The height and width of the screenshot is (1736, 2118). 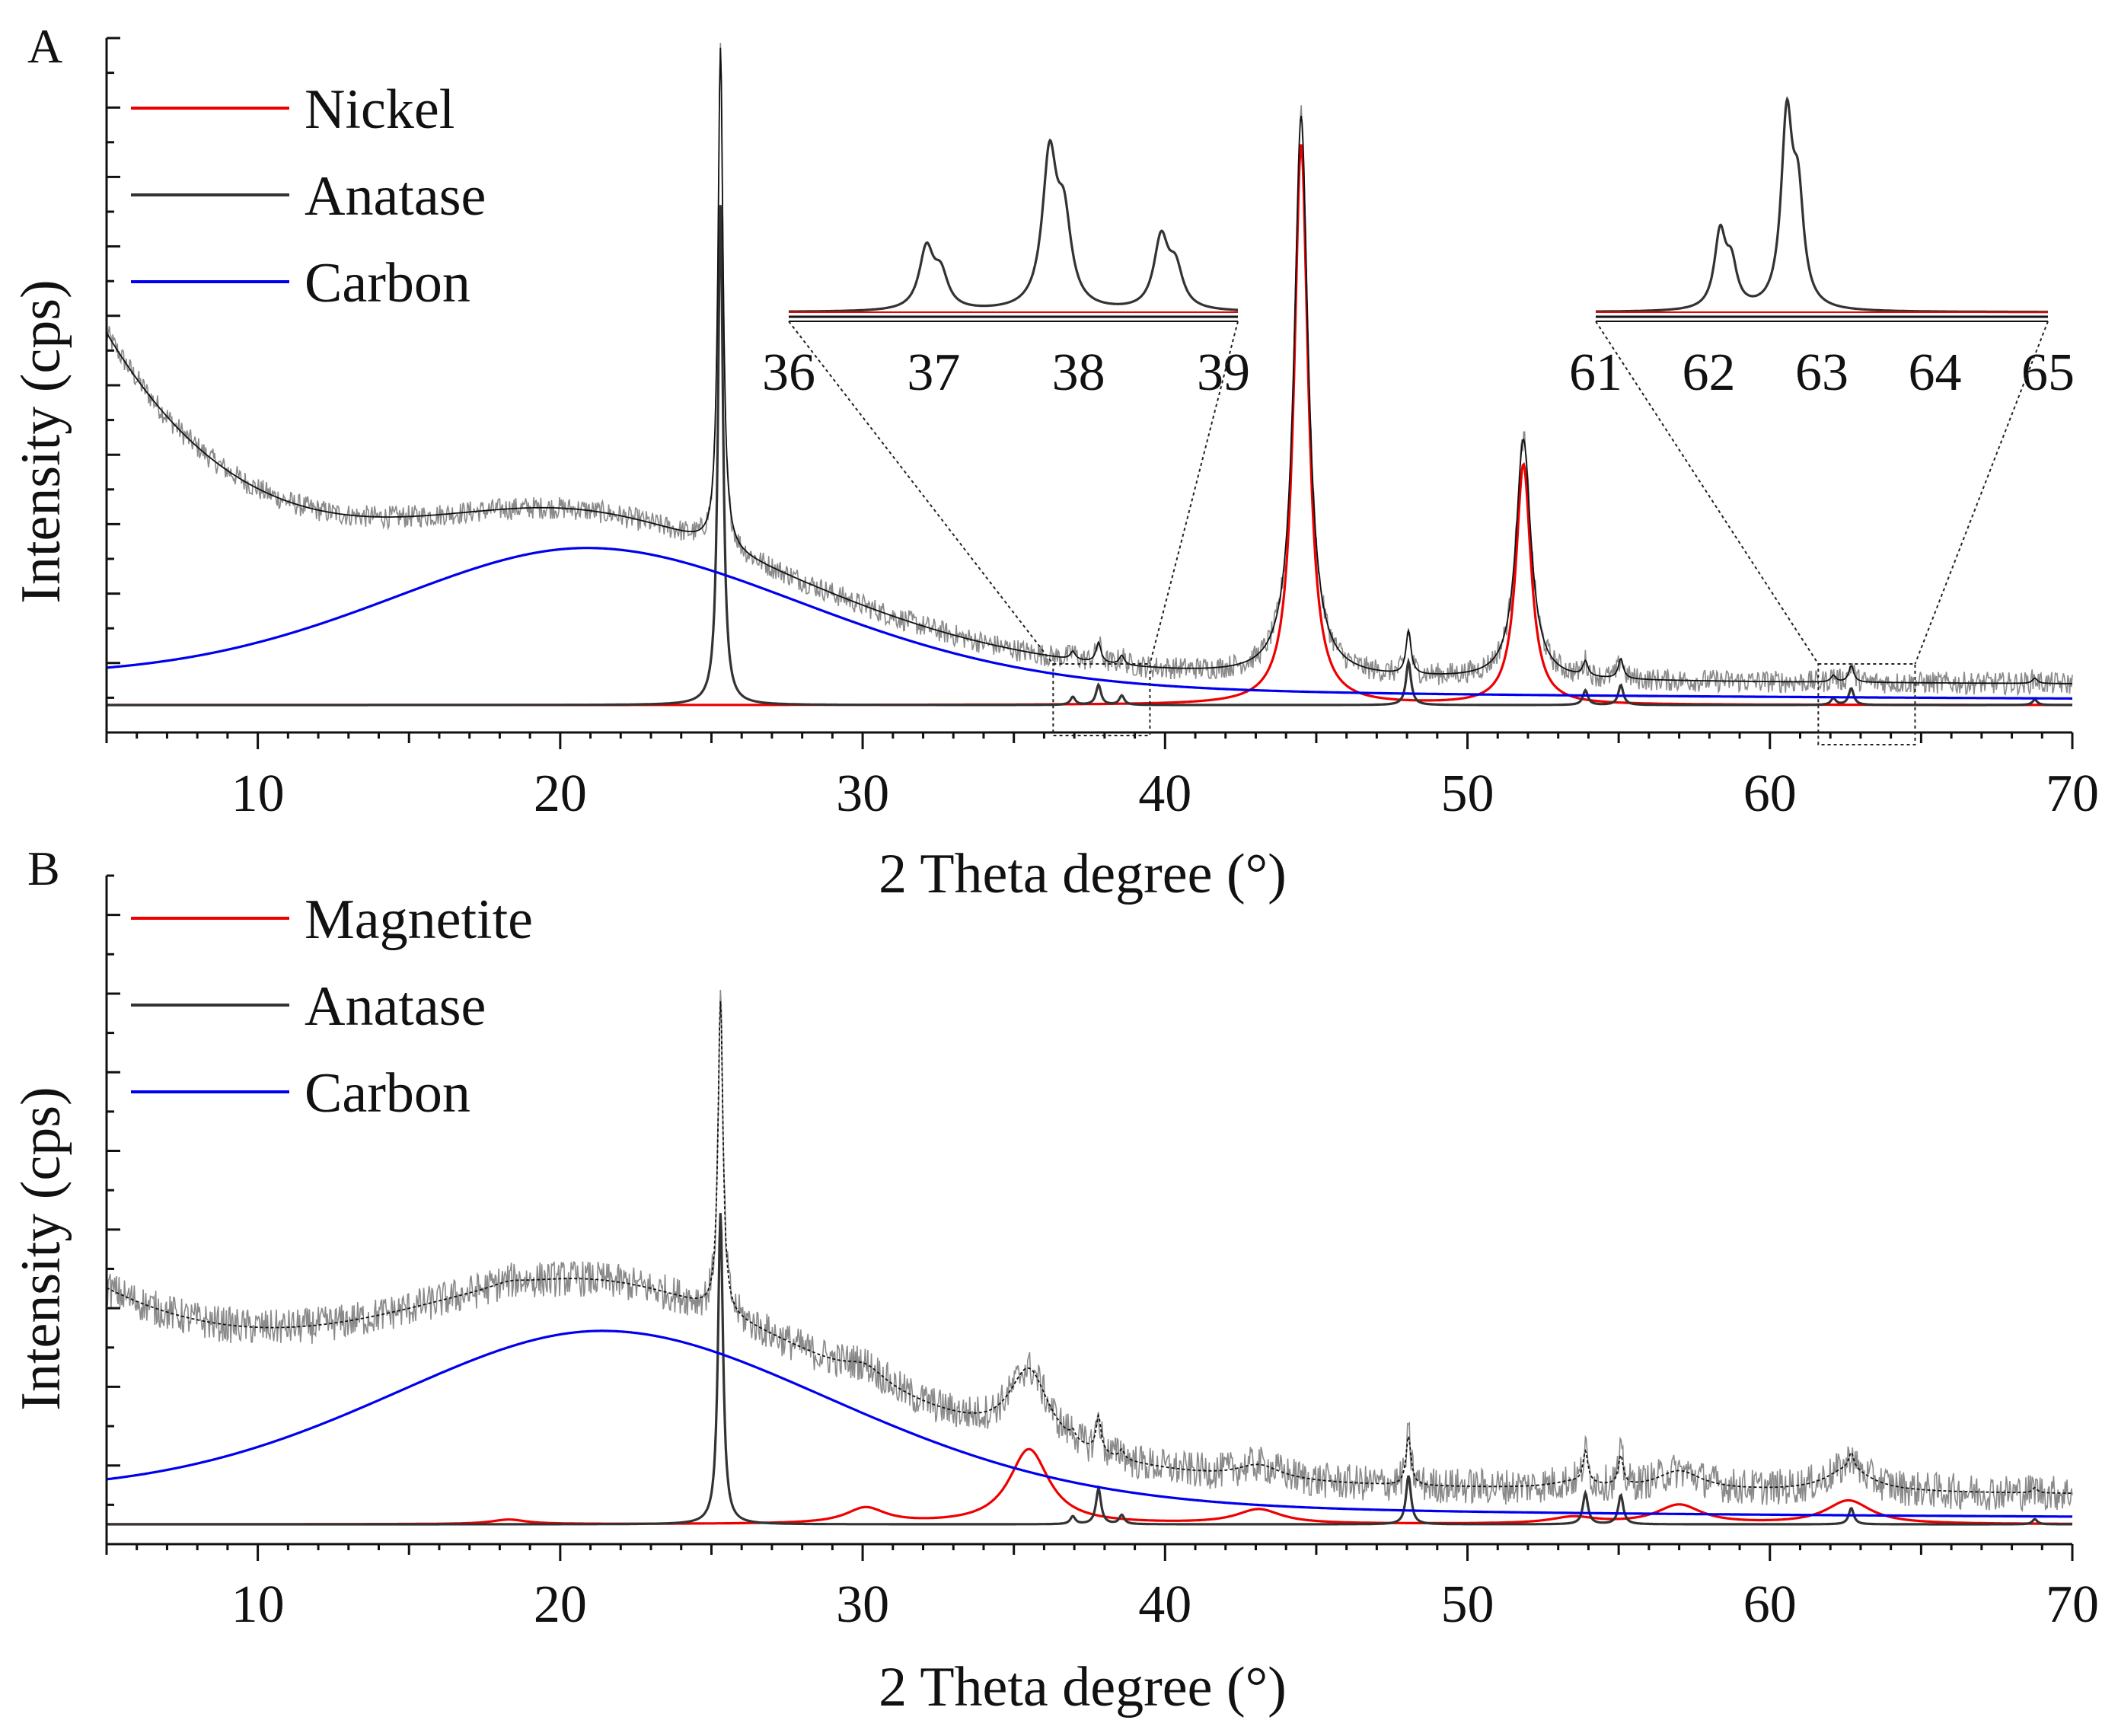 What do you see at coordinates (44, 46) in the screenshot?
I see `panel-a-letter: A` at bounding box center [44, 46].